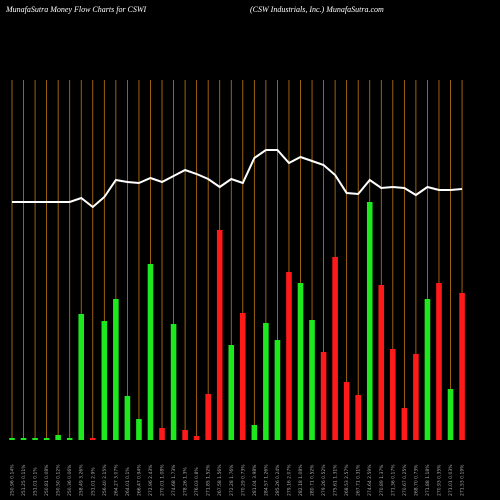 The image size is (500, 500). Describe the element at coordinates (324, 480) in the screenshot. I see `x-tick-label: 279.26 0.52%` at that location.